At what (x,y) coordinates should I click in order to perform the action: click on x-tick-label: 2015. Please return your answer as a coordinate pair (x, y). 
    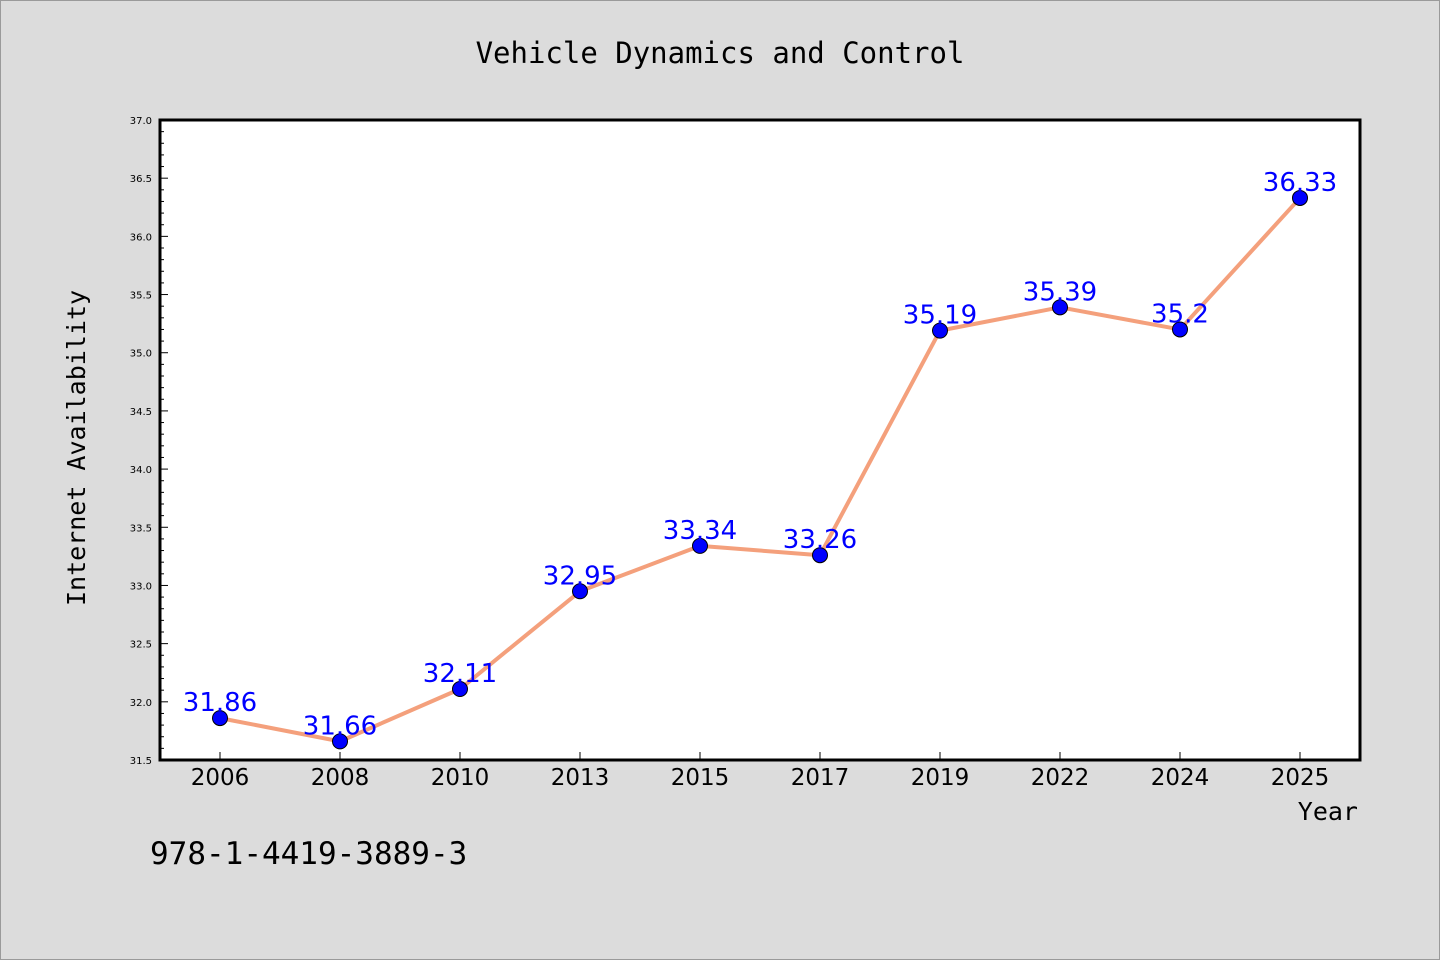
    Looking at the image, I should click on (700, 778).